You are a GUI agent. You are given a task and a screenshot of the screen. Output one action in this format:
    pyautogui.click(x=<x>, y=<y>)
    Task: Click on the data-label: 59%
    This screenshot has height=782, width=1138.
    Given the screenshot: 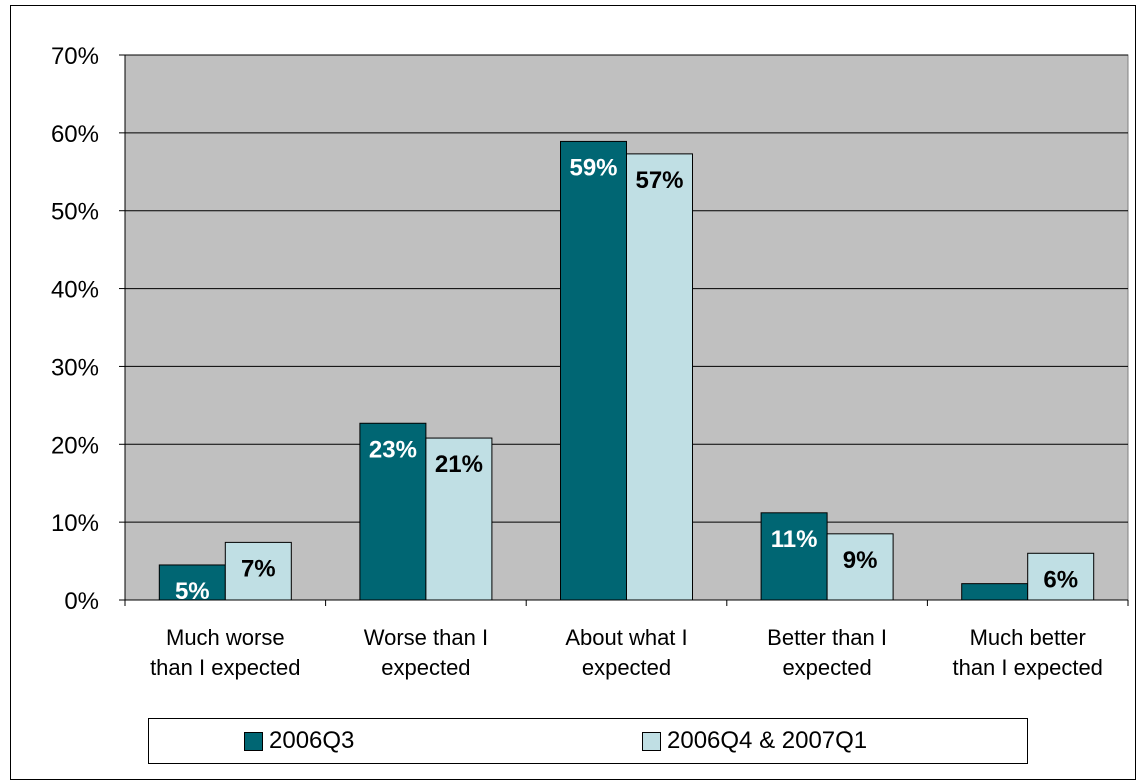 What is the action you would take?
    pyautogui.click(x=593, y=167)
    